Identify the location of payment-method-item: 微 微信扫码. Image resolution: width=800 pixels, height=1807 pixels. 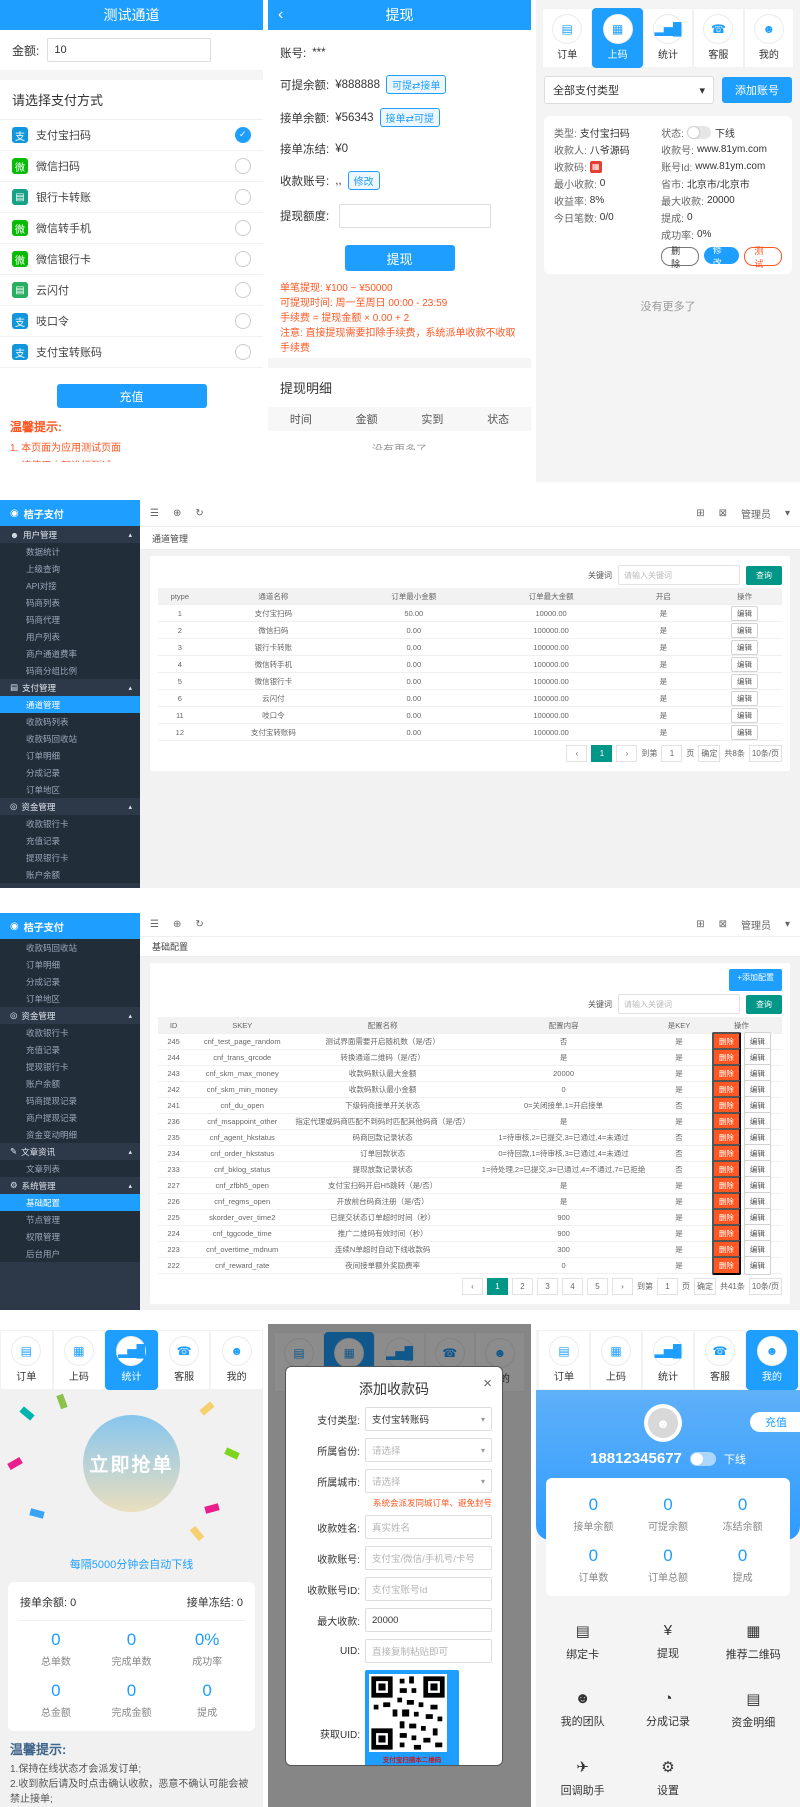
(131, 166).